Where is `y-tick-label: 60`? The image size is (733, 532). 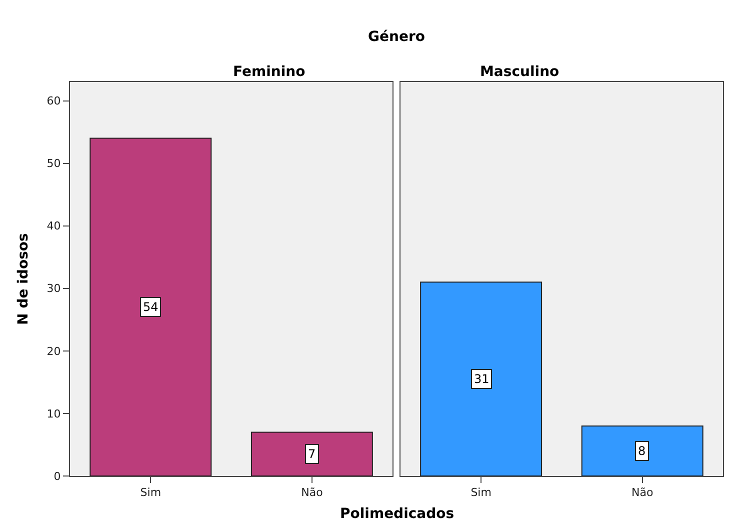 y-tick-label: 60 is located at coordinates (53, 101).